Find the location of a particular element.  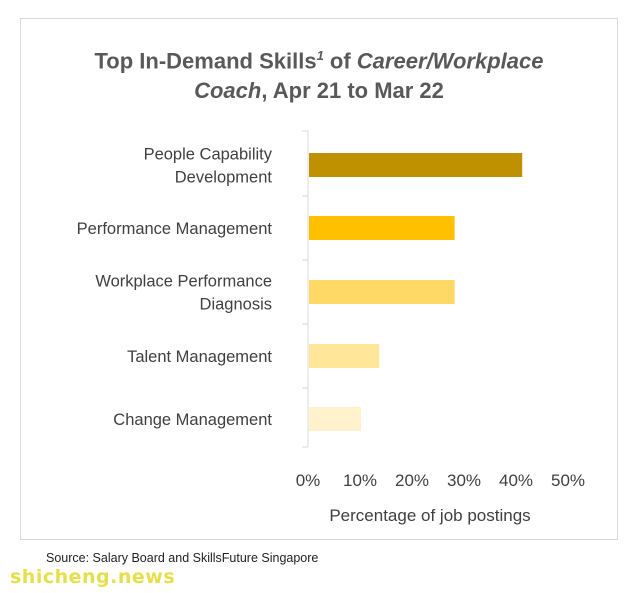

watermark-text: shicheng.news is located at coordinates (93, 577).